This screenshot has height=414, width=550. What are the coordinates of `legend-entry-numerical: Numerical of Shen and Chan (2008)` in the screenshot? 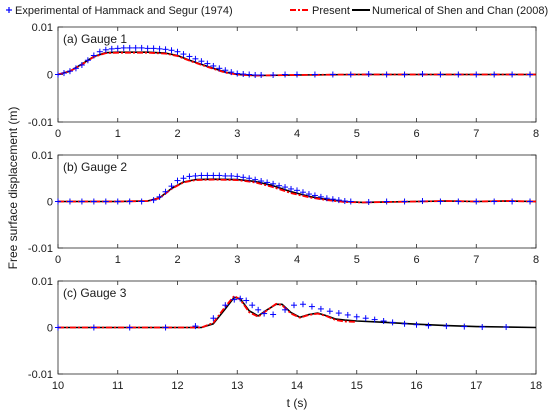 It's located at (450, 11).